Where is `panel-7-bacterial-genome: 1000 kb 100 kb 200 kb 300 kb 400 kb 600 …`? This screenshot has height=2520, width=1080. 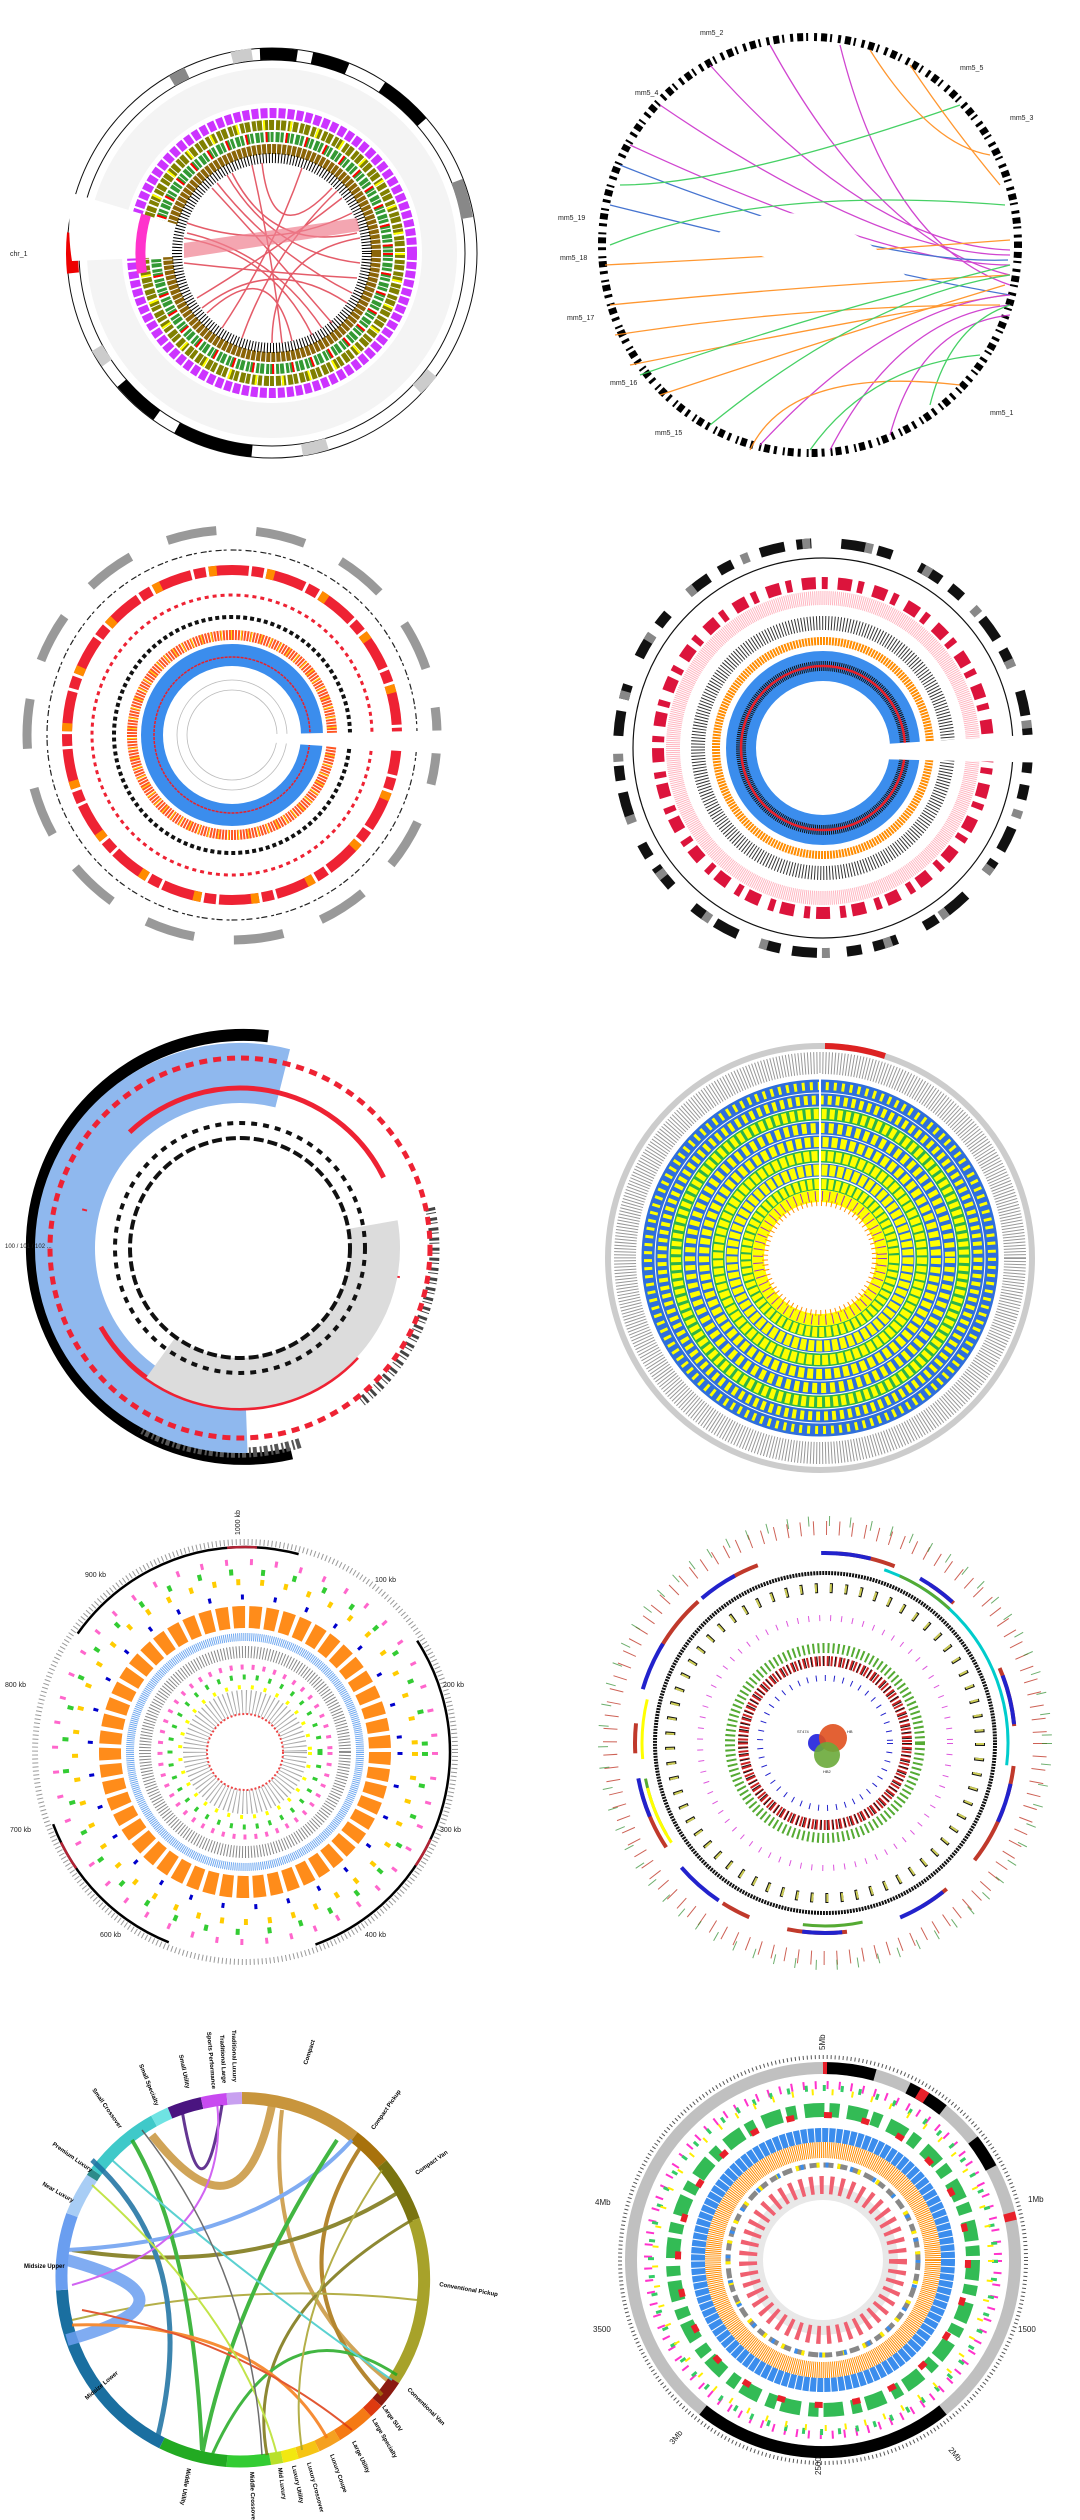 panel-7-bacterial-genome: 1000 kb 100 kb 200 kb 300 kb 400 kb 600 … is located at coordinates (270, 1735).